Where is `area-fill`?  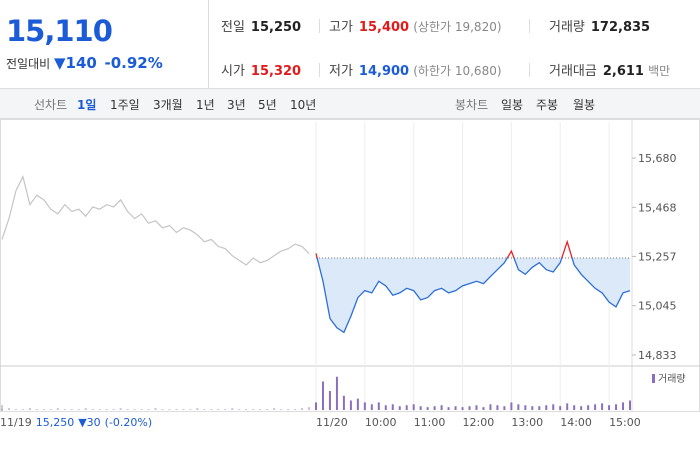
area-fill is located at coordinates (473, 295).